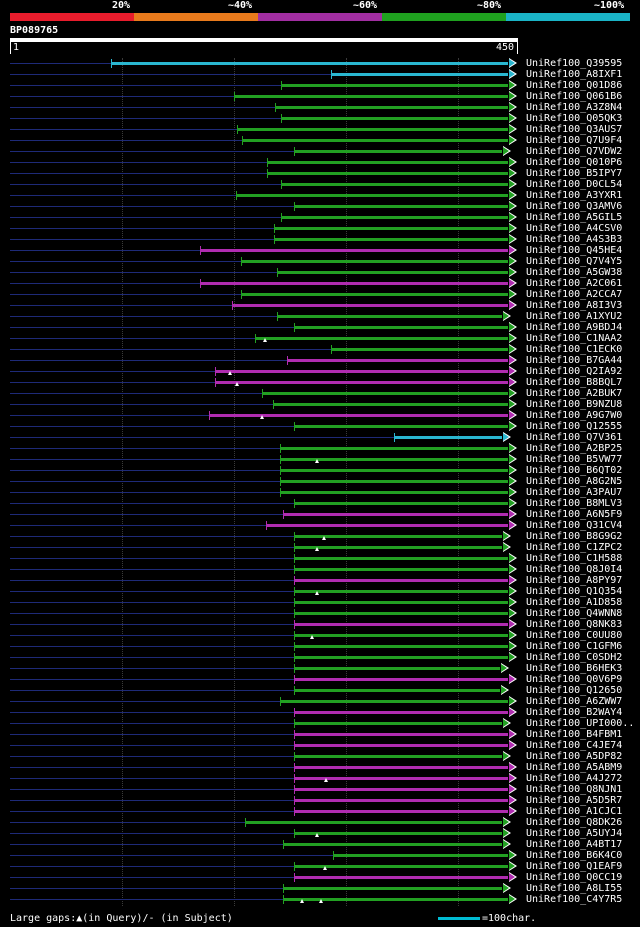  What do you see at coordinates (320, 261) in the screenshot?
I see `hit-row: UniRef100_Q7V4Y5` at bounding box center [320, 261].